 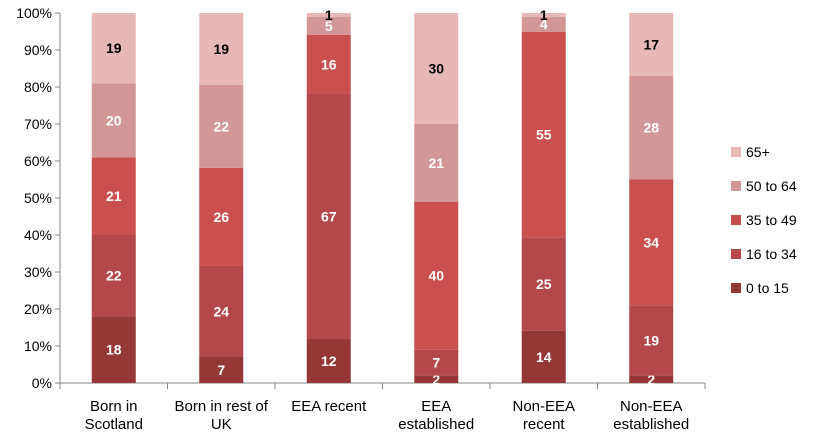 I want to click on x-tick-label: Born in rest of, so click(x=222, y=406).